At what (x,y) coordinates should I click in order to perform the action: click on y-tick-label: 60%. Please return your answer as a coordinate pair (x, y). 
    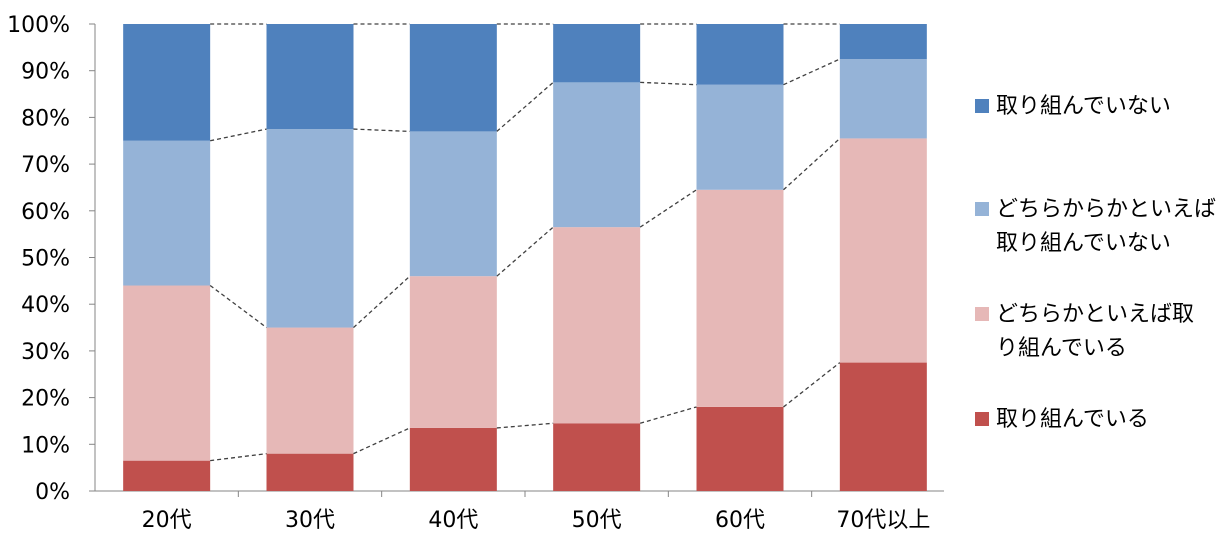
    Looking at the image, I should click on (45, 212).